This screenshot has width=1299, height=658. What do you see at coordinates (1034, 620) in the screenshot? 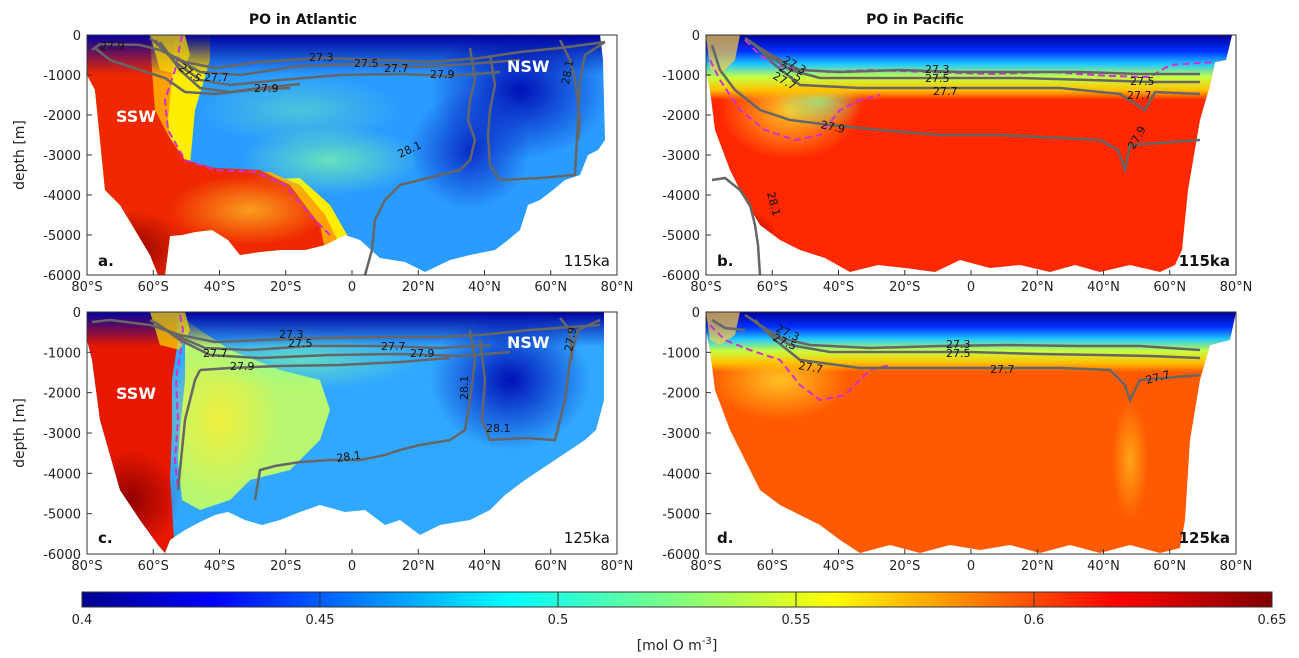
I see `colorbar-tick-label: 0.6` at bounding box center [1034, 620].